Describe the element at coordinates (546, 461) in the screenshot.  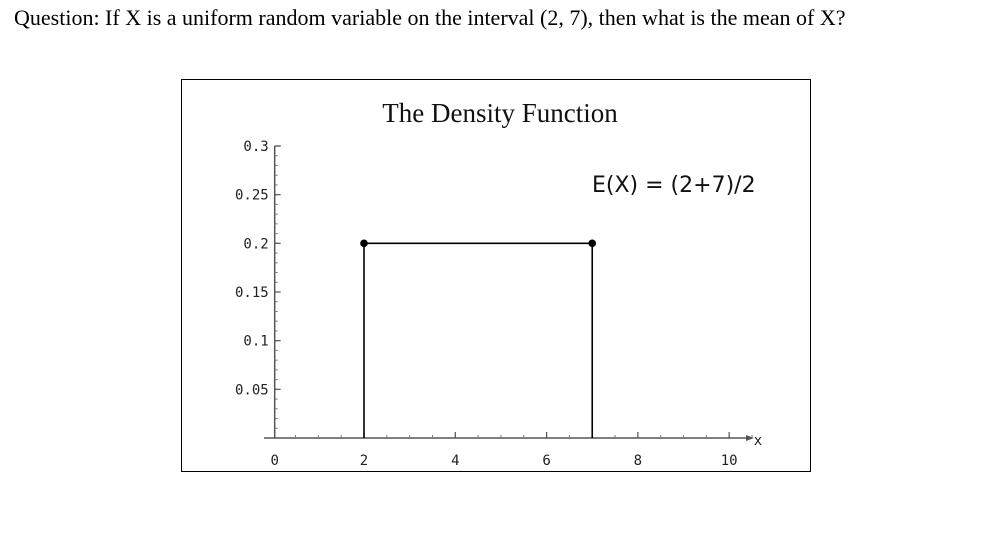
I see `x-tick-label: 6` at that location.